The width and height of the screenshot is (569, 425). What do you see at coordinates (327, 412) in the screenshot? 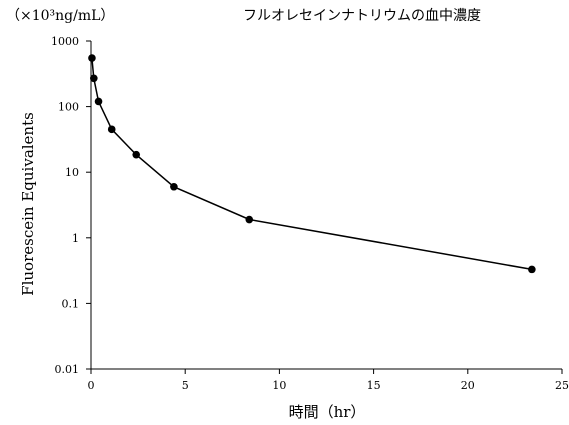
I see `x-axis-label: 時間（hr）` at bounding box center [327, 412].